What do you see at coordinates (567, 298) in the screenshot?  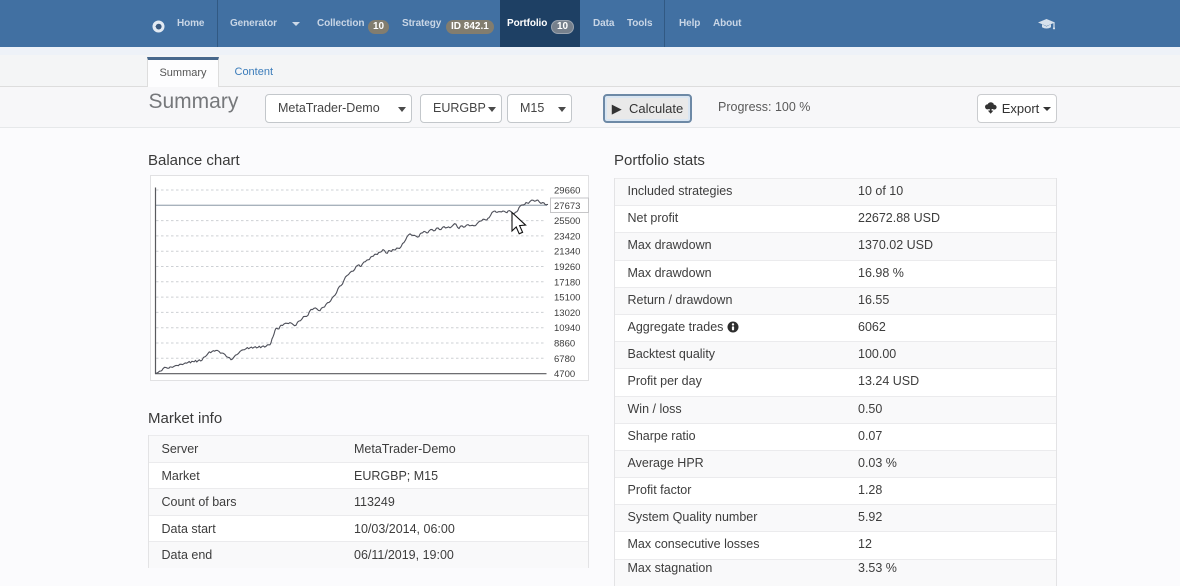 I see `svg-text: 15100` at bounding box center [567, 298].